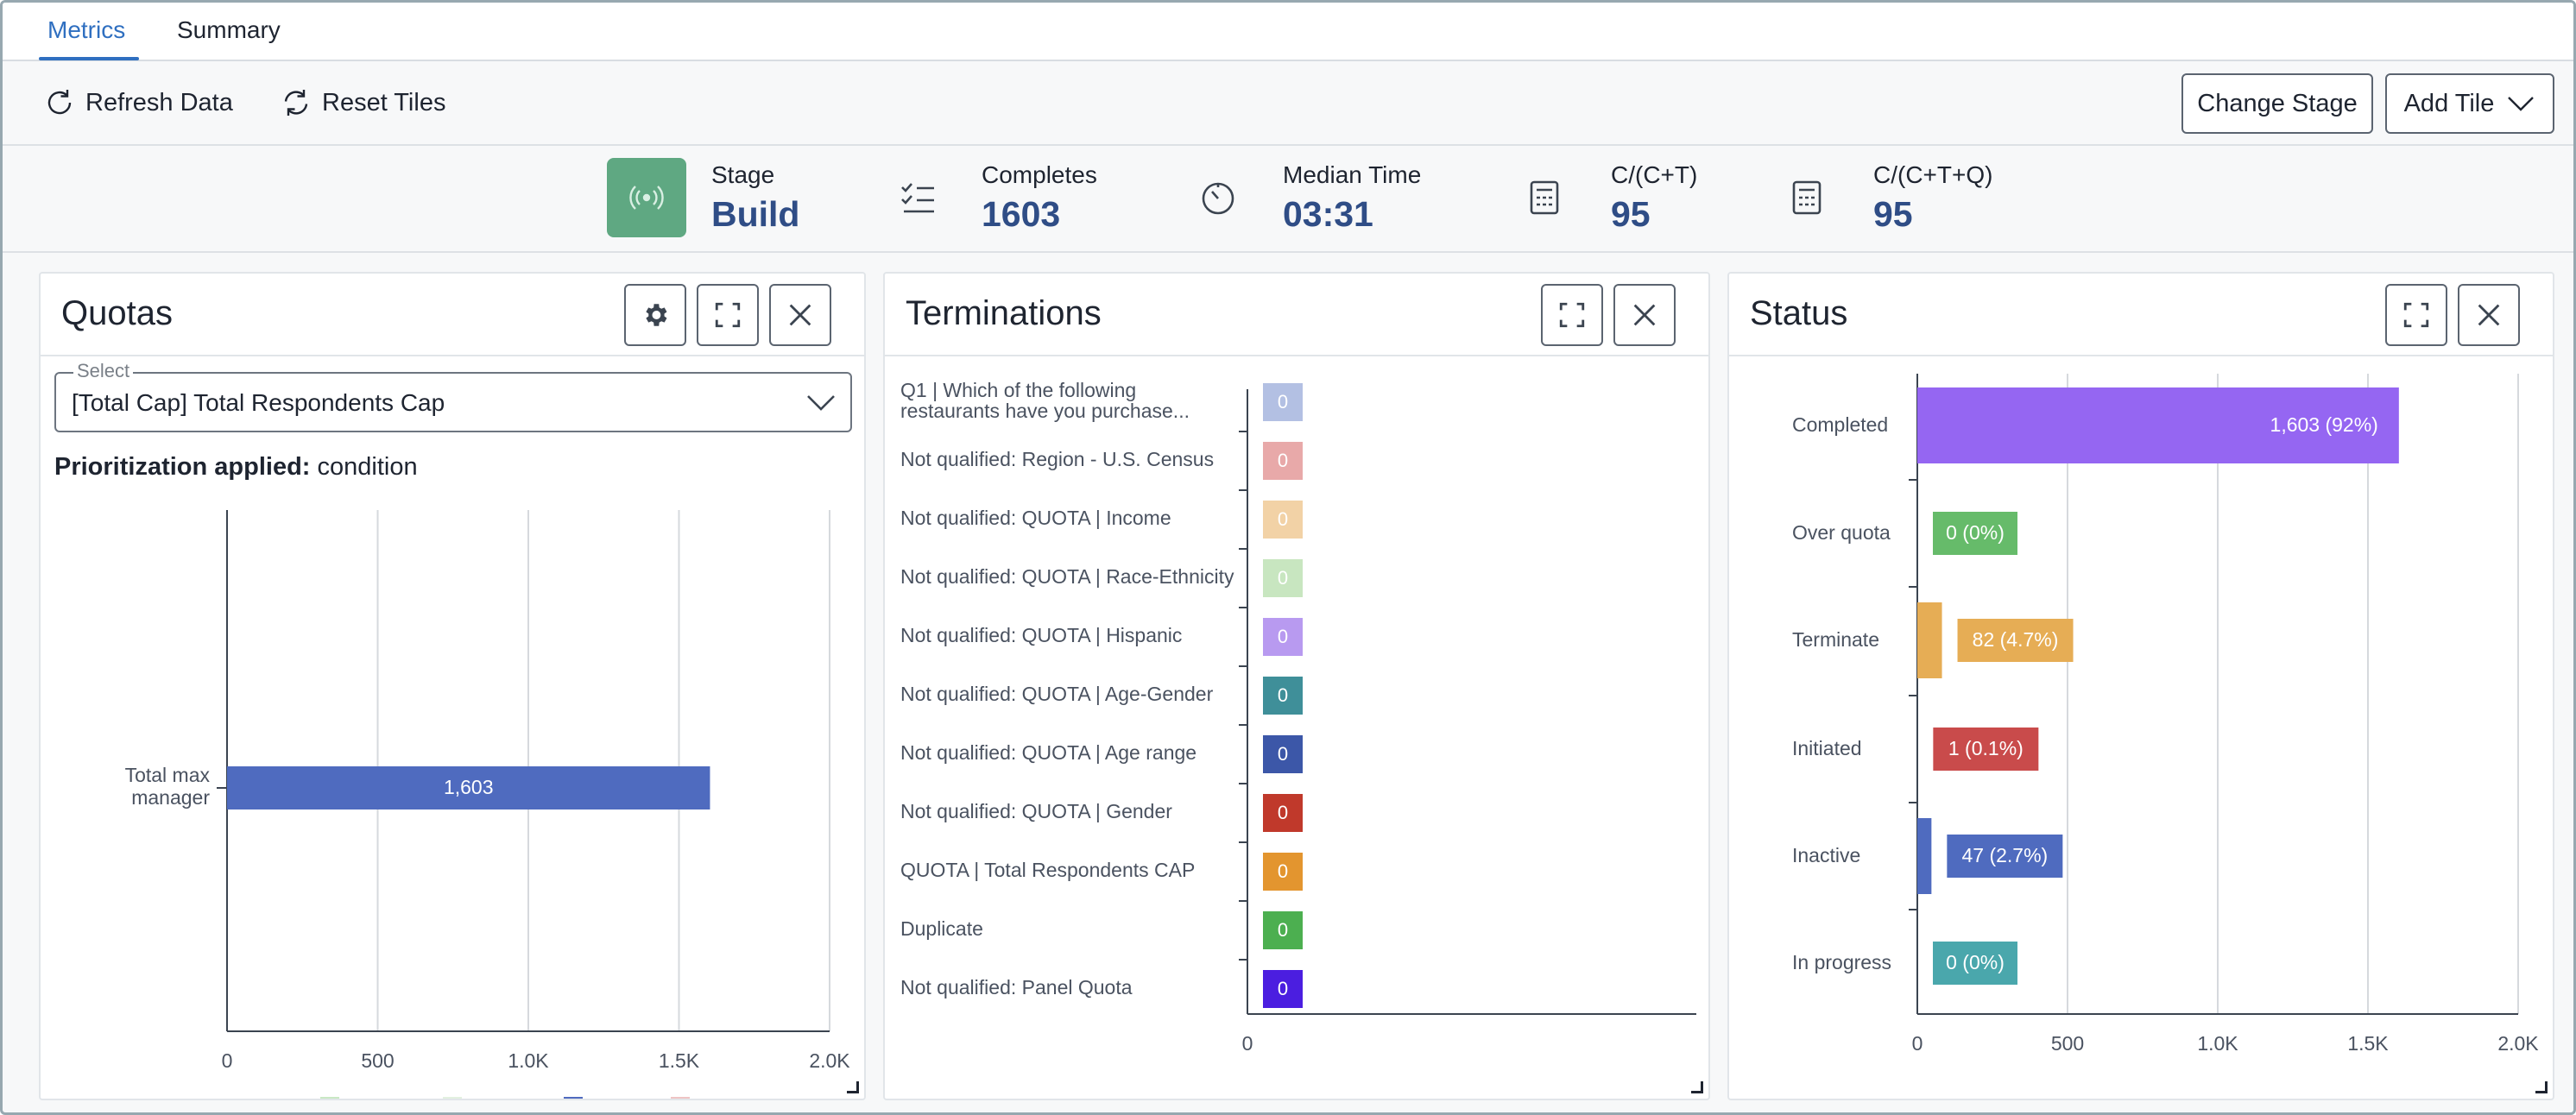 The width and height of the screenshot is (2576, 1115). I want to click on category-label: Not qualified: QUOTA | Hispanic, so click(1041, 635).